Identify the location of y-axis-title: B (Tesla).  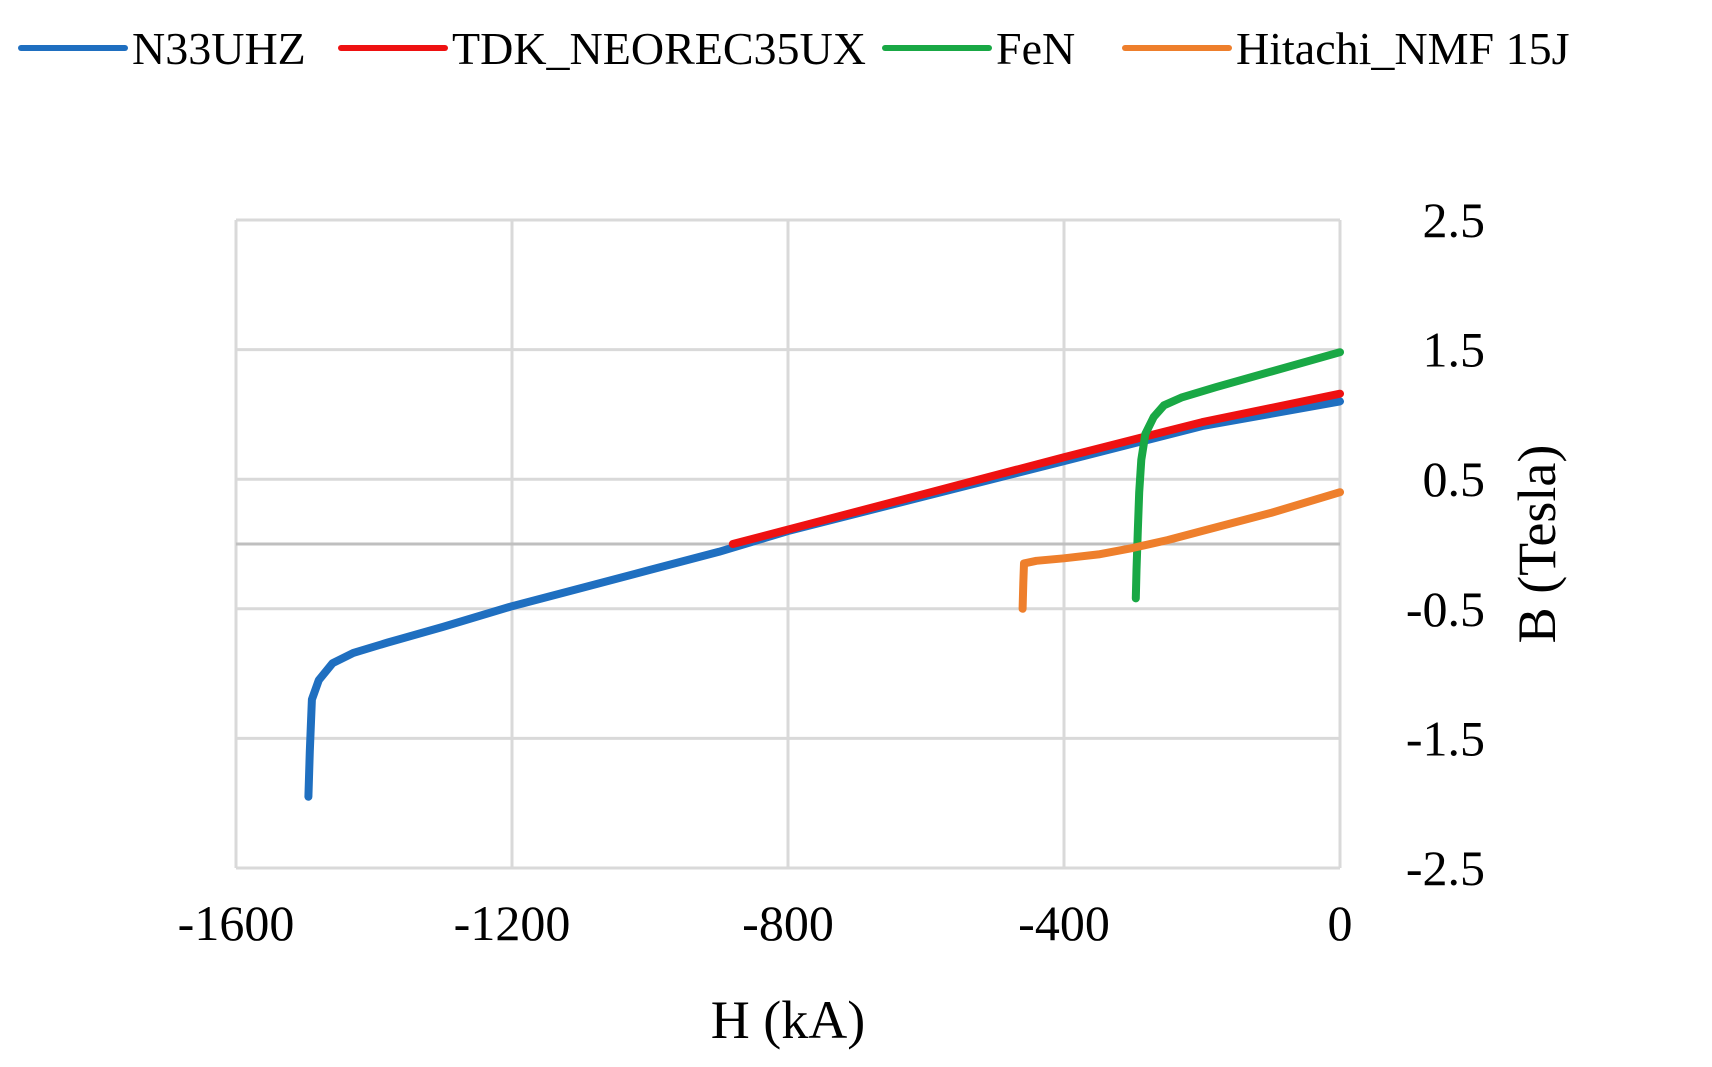
(1537, 544).